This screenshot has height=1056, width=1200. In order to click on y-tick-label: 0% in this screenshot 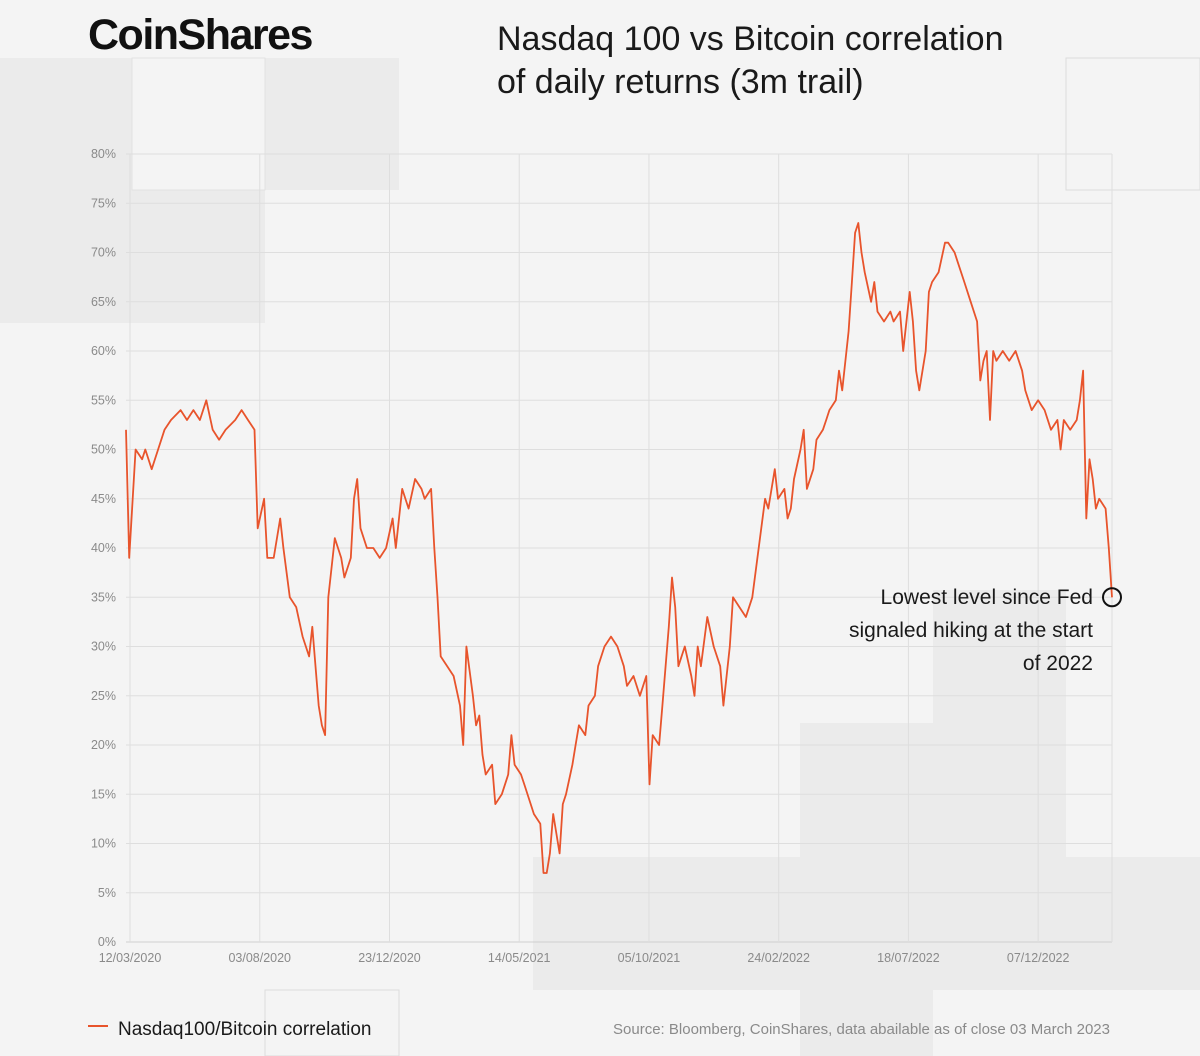, I will do `click(107, 942)`.